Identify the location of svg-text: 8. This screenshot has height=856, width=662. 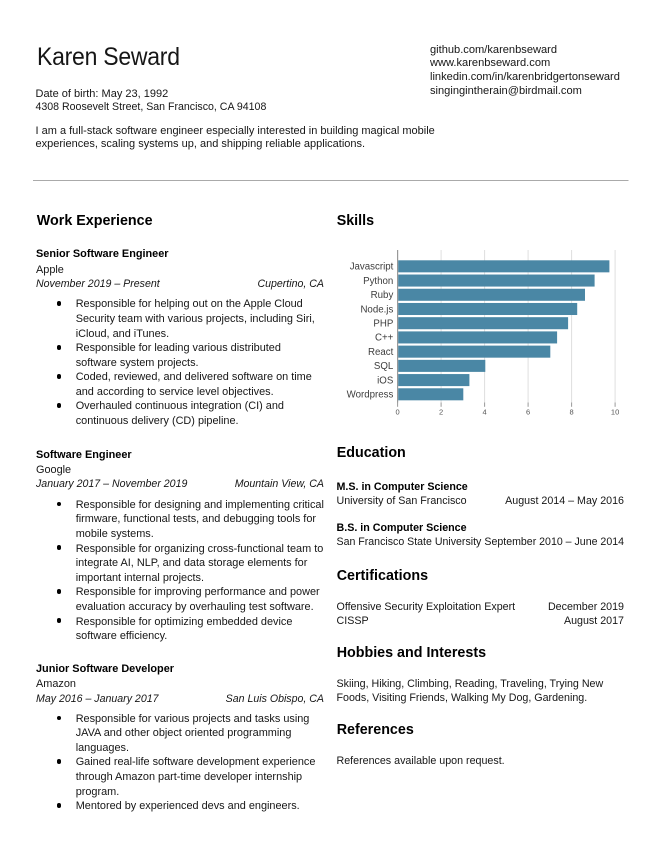
(572, 412).